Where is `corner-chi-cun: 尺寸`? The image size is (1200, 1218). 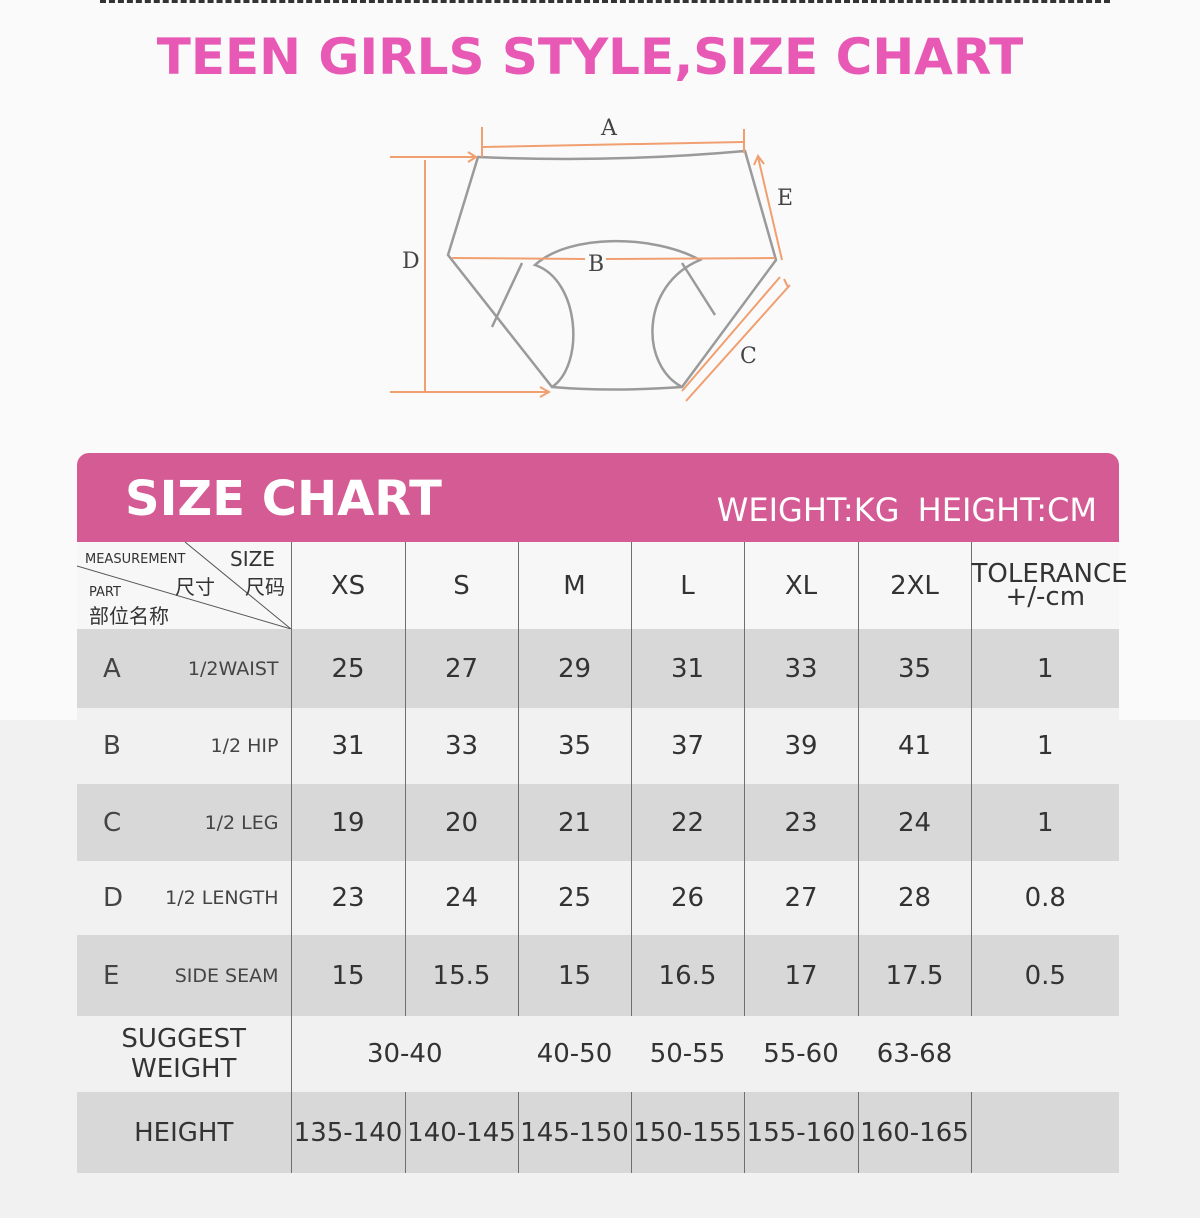
corner-chi-cun: 尺寸 is located at coordinates (195, 587).